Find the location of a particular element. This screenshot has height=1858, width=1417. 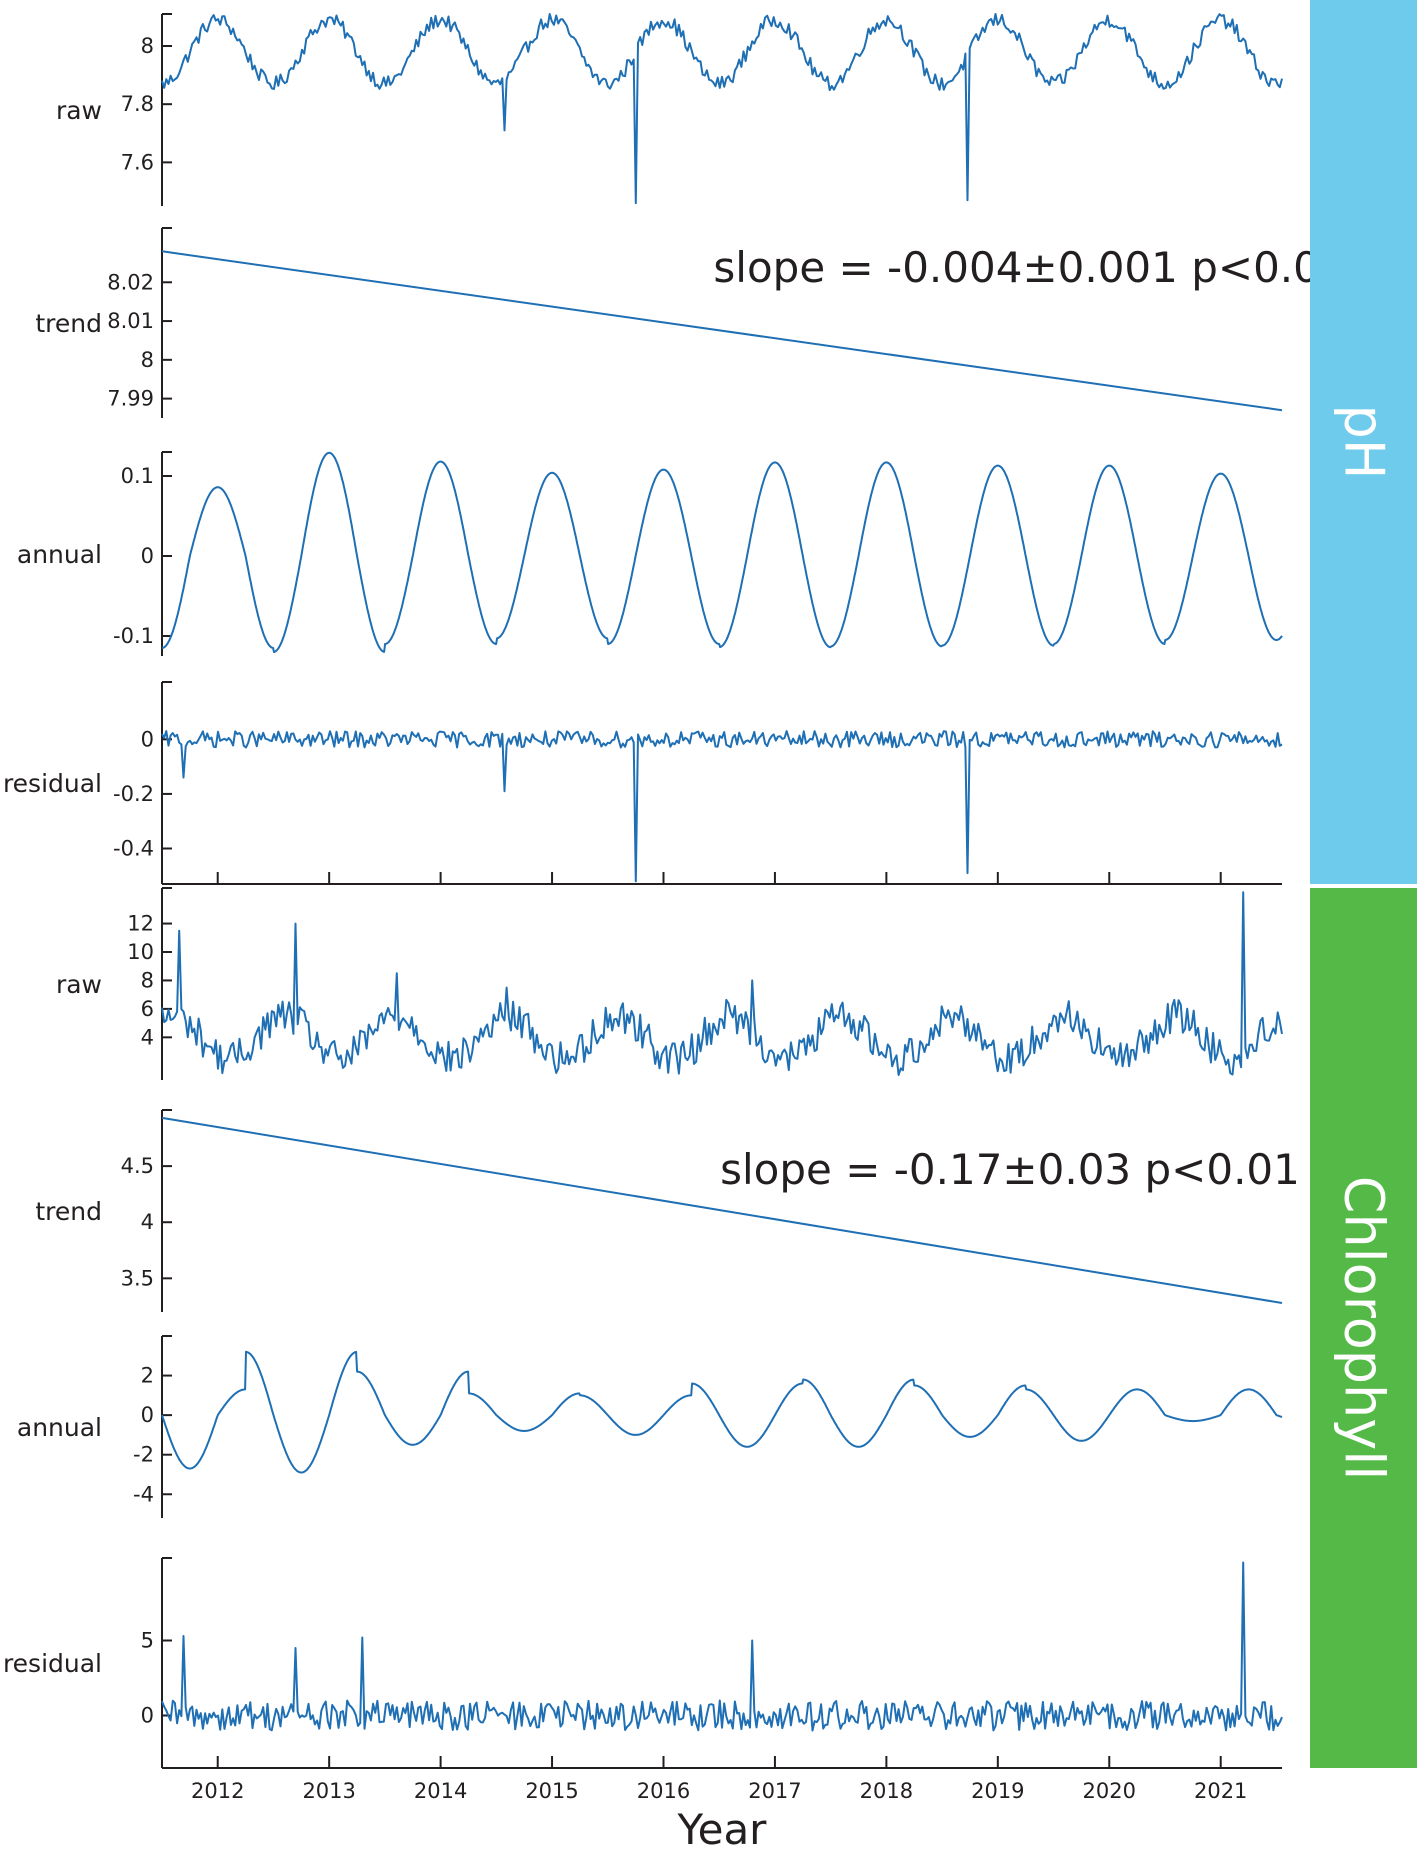

x-tick-label: 2019 is located at coordinates (997, 1791).